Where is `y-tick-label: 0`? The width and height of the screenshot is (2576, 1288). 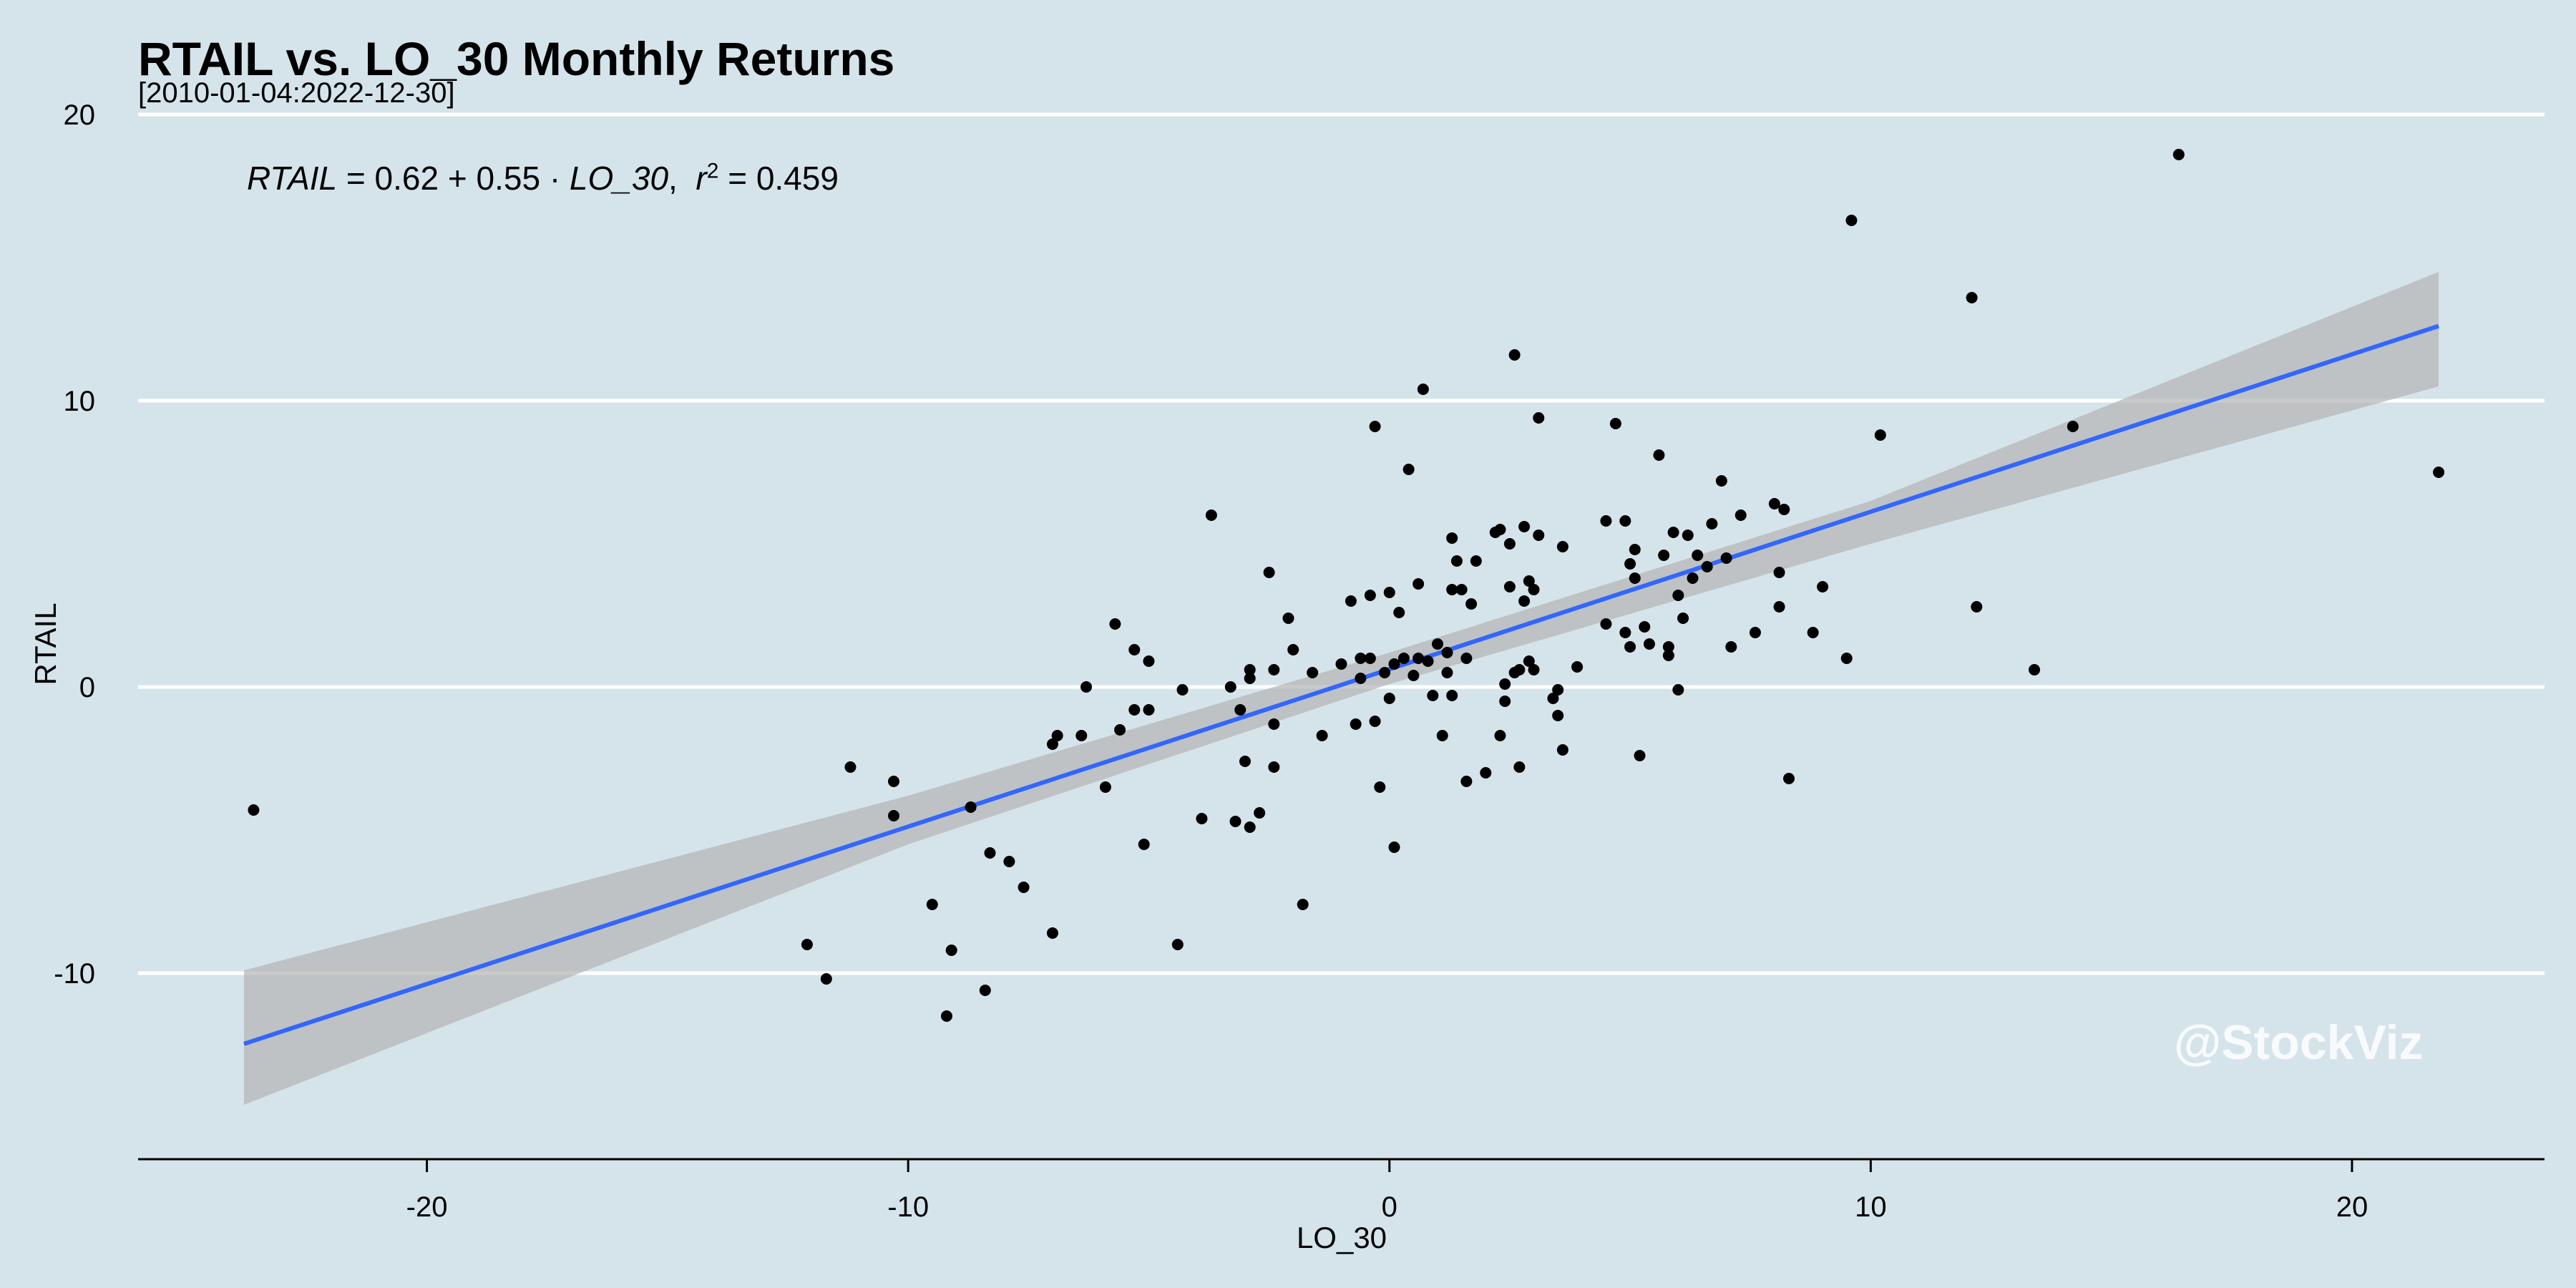 y-tick-label: 0 is located at coordinates (87, 687).